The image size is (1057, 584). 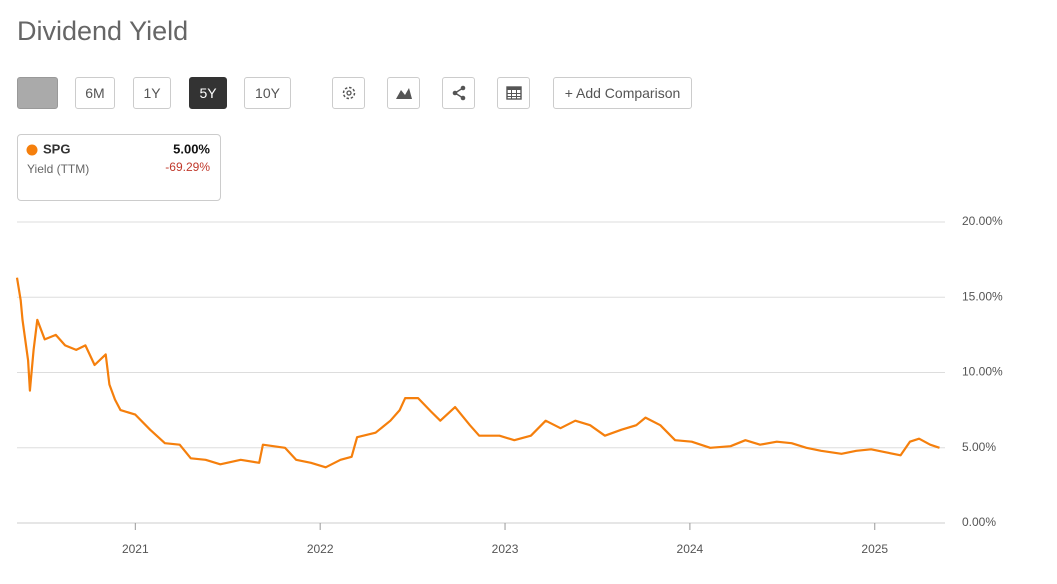 I want to click on x-tick-label: 2023, so click(x=505, y=549).